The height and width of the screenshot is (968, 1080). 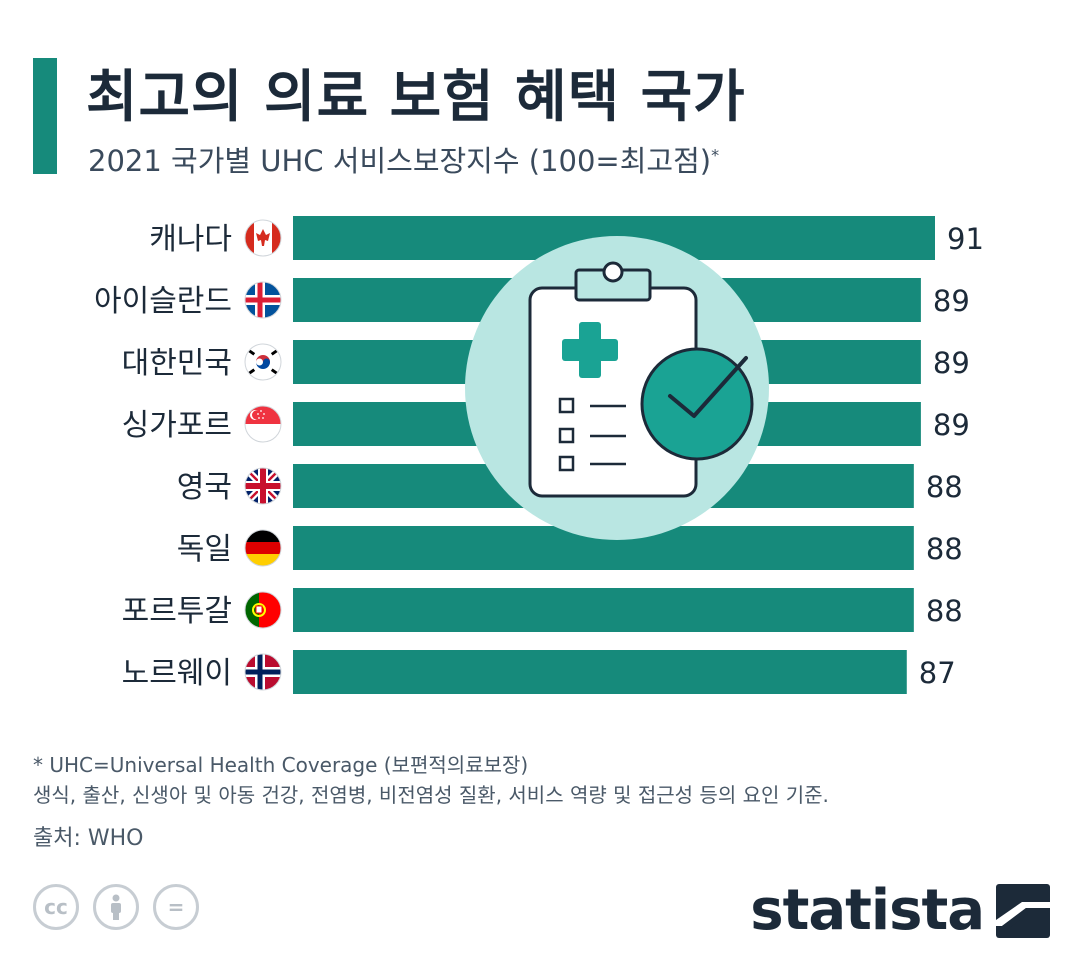 What do you see at coordinates (88, 838) in the screenshot?
I see `source-text: 출처: WHO` at bounding box center [88, 838].